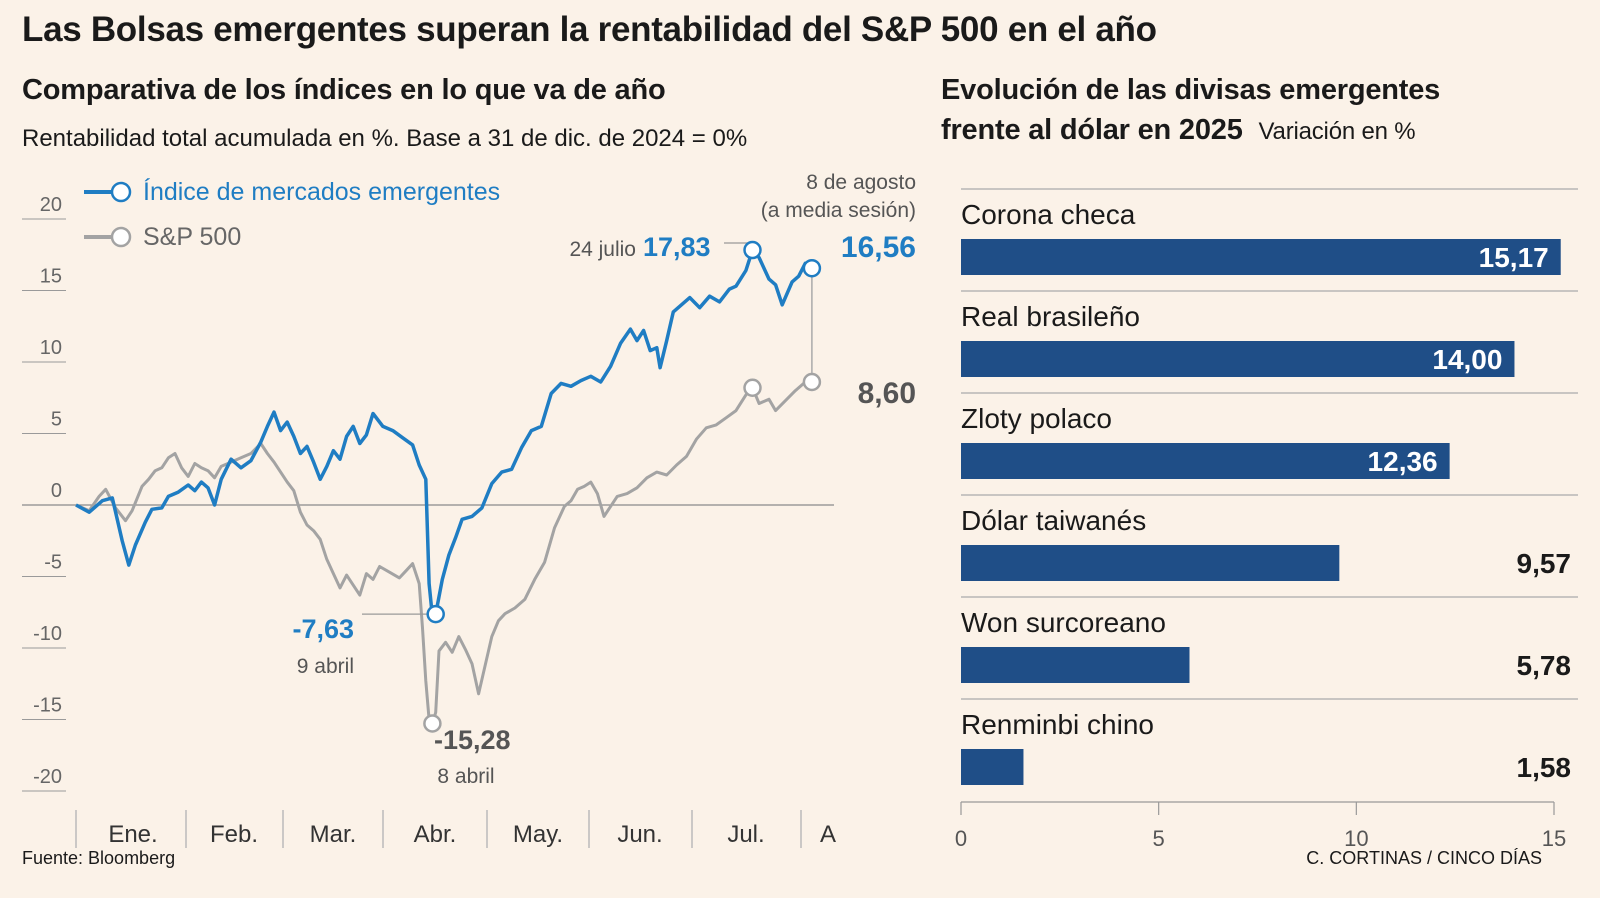  What do you see at coordinates (838, 210) in the screenshot?
I see `em-last-date-2: (a media sesión)` at bounding box center [838, 210].